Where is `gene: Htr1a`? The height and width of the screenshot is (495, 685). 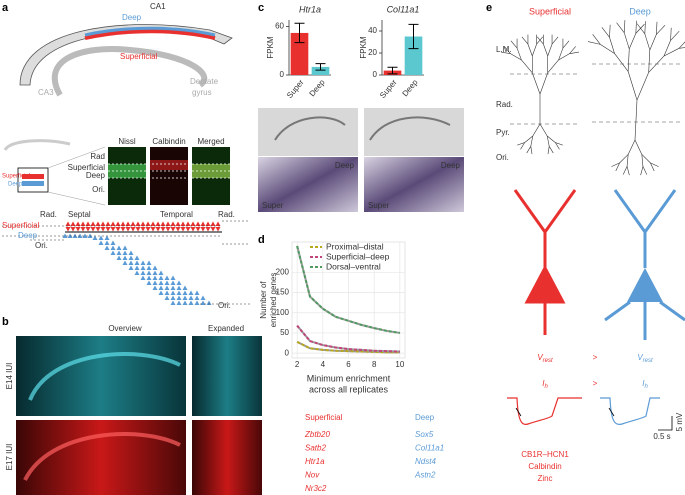
gene: Htr1a is located at coordinates (315, 461).